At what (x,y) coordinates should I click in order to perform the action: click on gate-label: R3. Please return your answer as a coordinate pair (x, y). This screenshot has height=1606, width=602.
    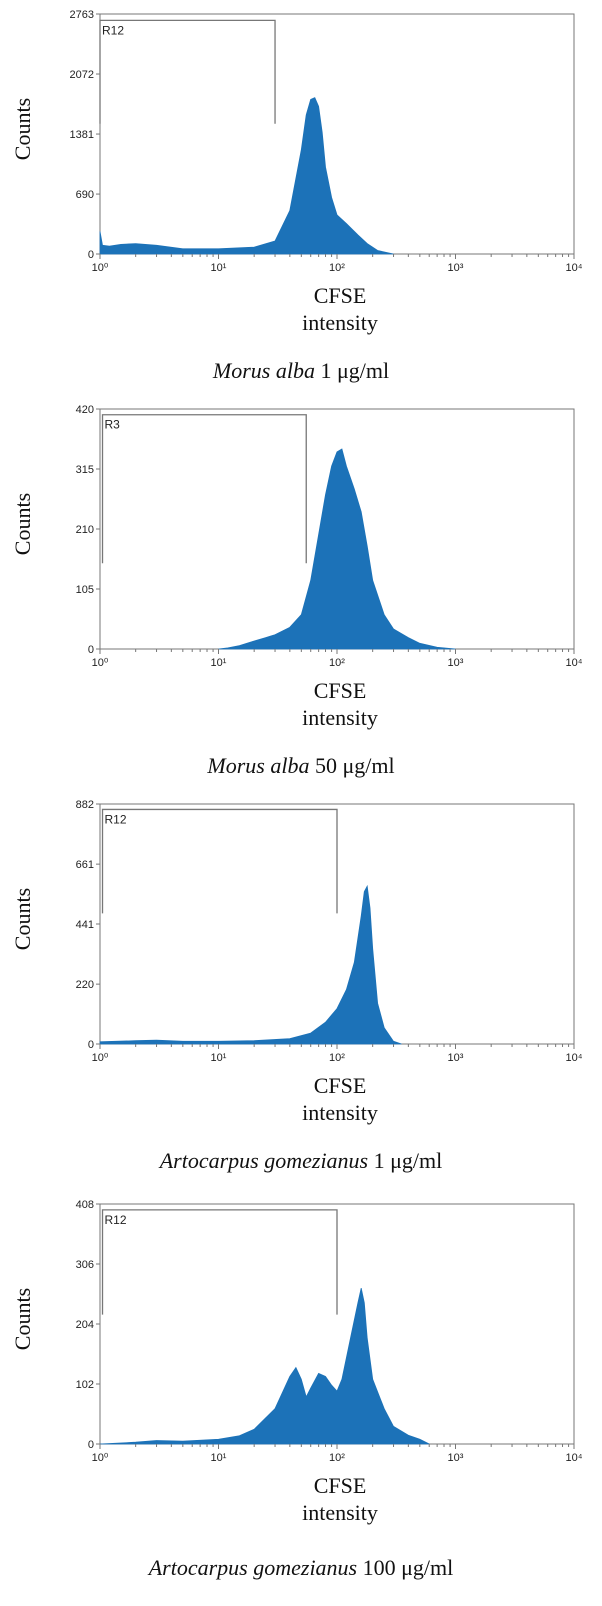
    Looking at the image, I should click on (113, 425).